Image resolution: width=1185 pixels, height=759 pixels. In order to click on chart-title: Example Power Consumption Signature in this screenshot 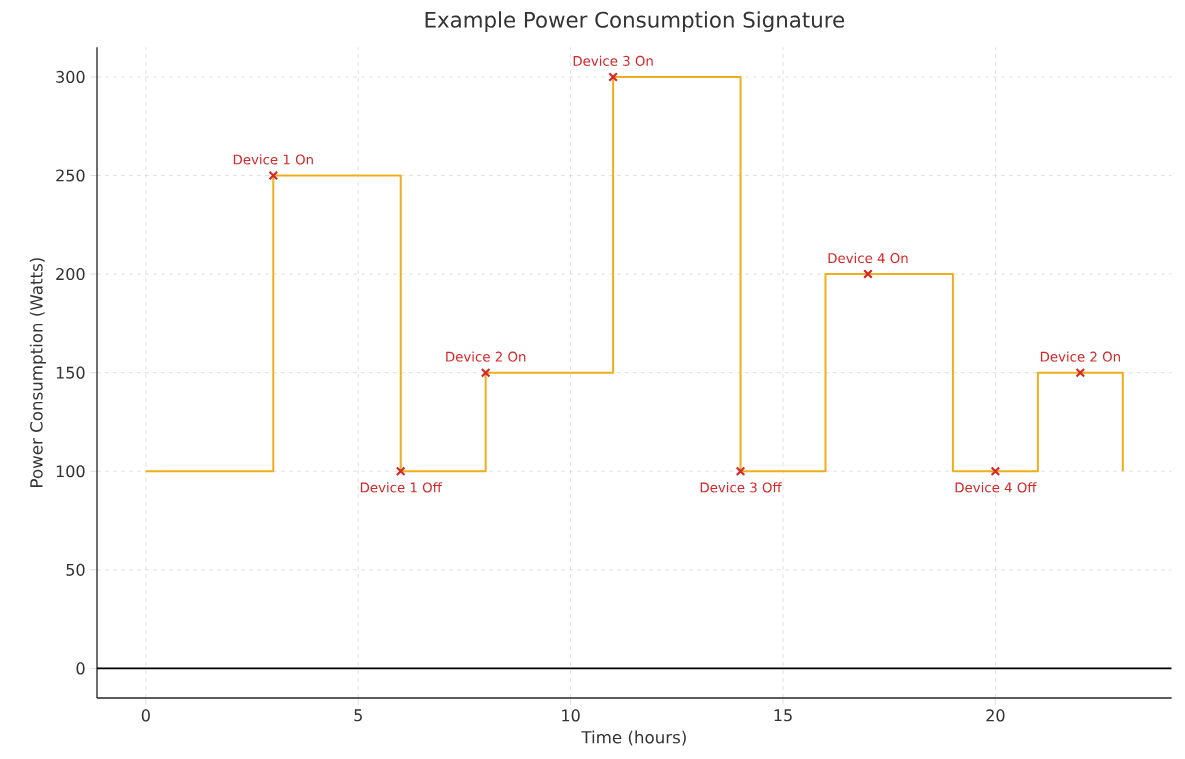, I will do `click(635, 21)`.